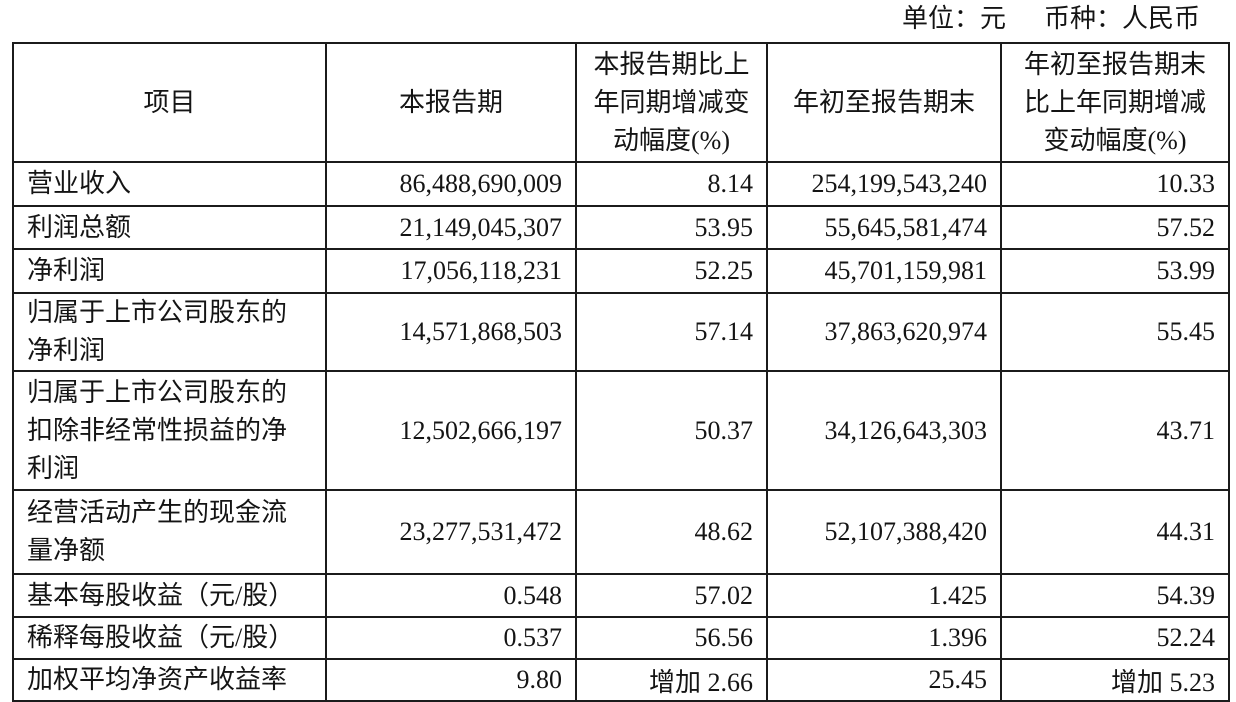 This screenshot has height=702, width=1236. I want to click on table-row: 加权平均净资产收益率 9.80 增加 2.66 25.45 增加 5.23, so click(621, 680).